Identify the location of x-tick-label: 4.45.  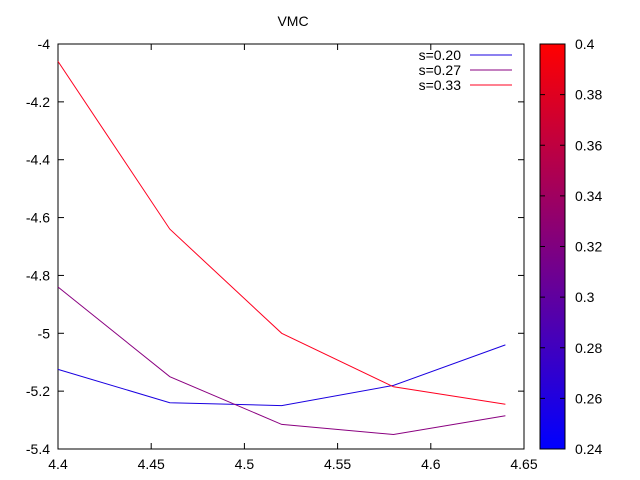
(151, 464).